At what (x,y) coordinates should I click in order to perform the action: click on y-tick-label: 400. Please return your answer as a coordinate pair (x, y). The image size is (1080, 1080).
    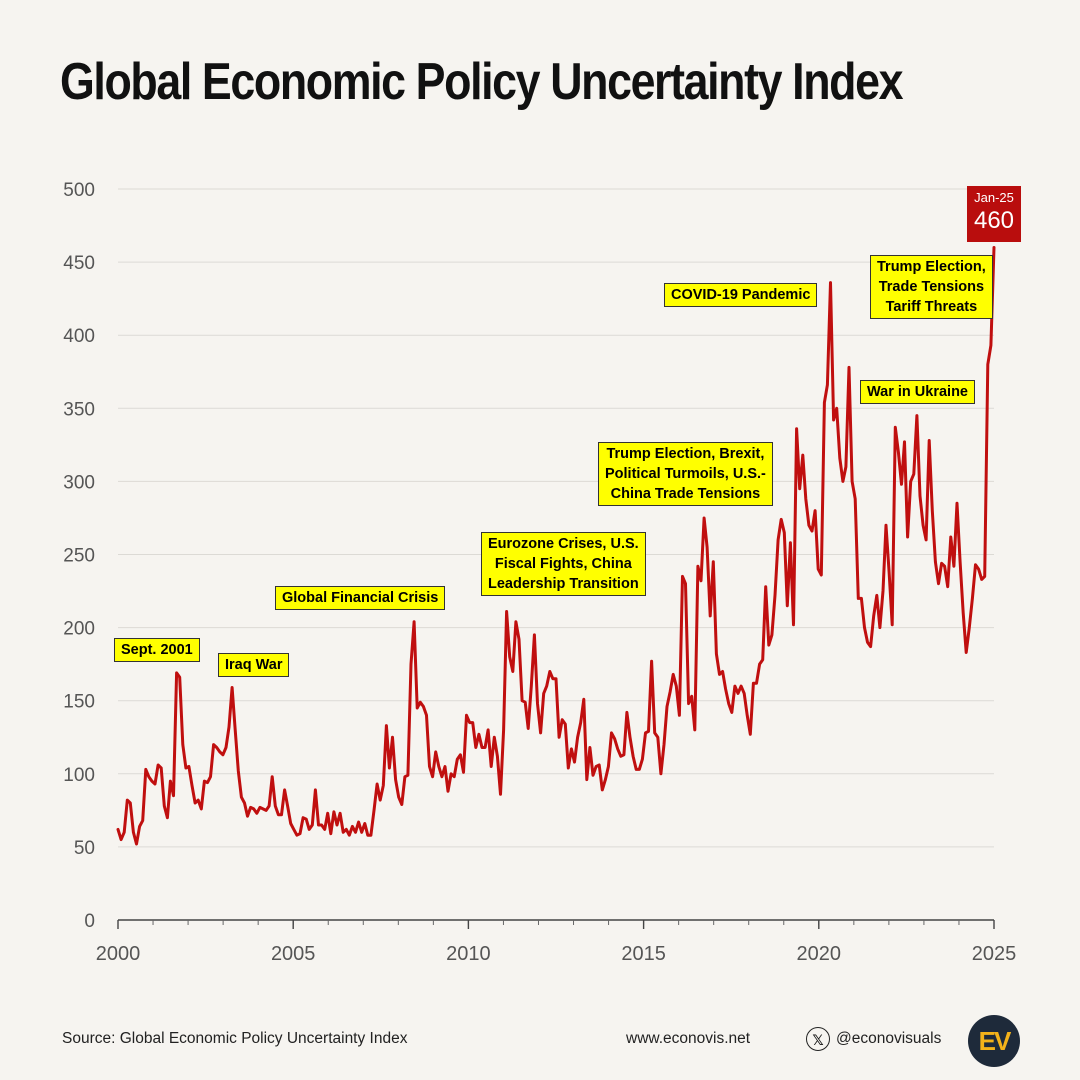
    Looking at the image, I should click on (79, 336).